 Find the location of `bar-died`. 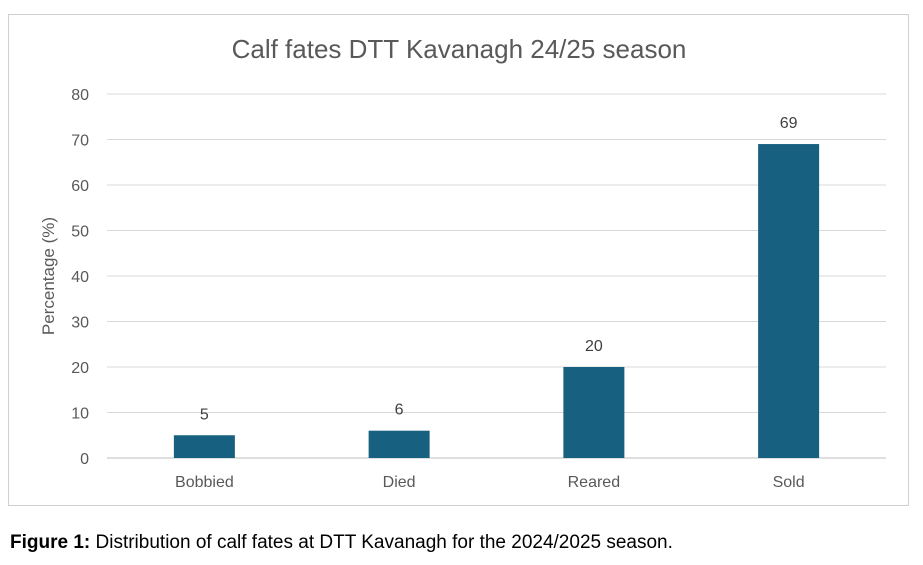

bar-died is located at coordinates (399, 444).